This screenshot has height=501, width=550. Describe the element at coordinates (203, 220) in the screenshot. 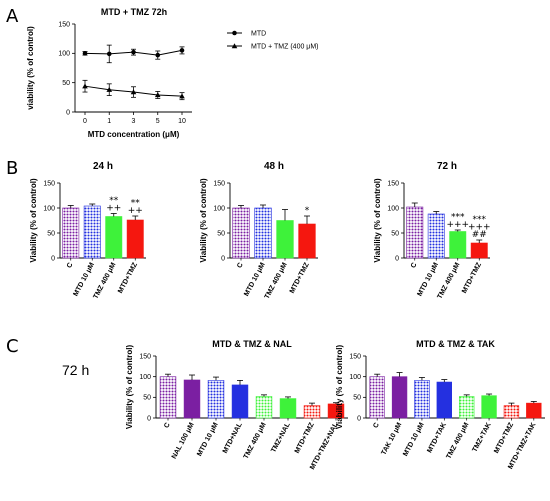

I see `chart-b2-y-axis-label: Viability (% of control)` at that location.